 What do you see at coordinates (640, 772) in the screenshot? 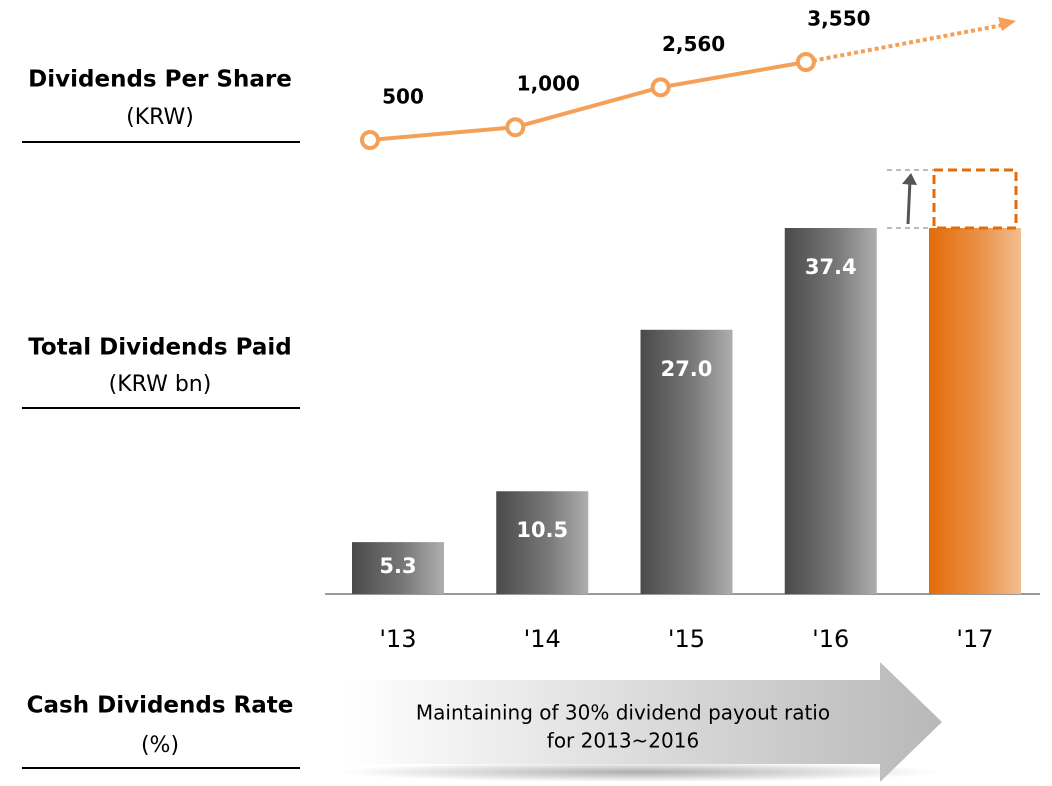
I see `arrow-shadow` at bounding box center [640, 772].